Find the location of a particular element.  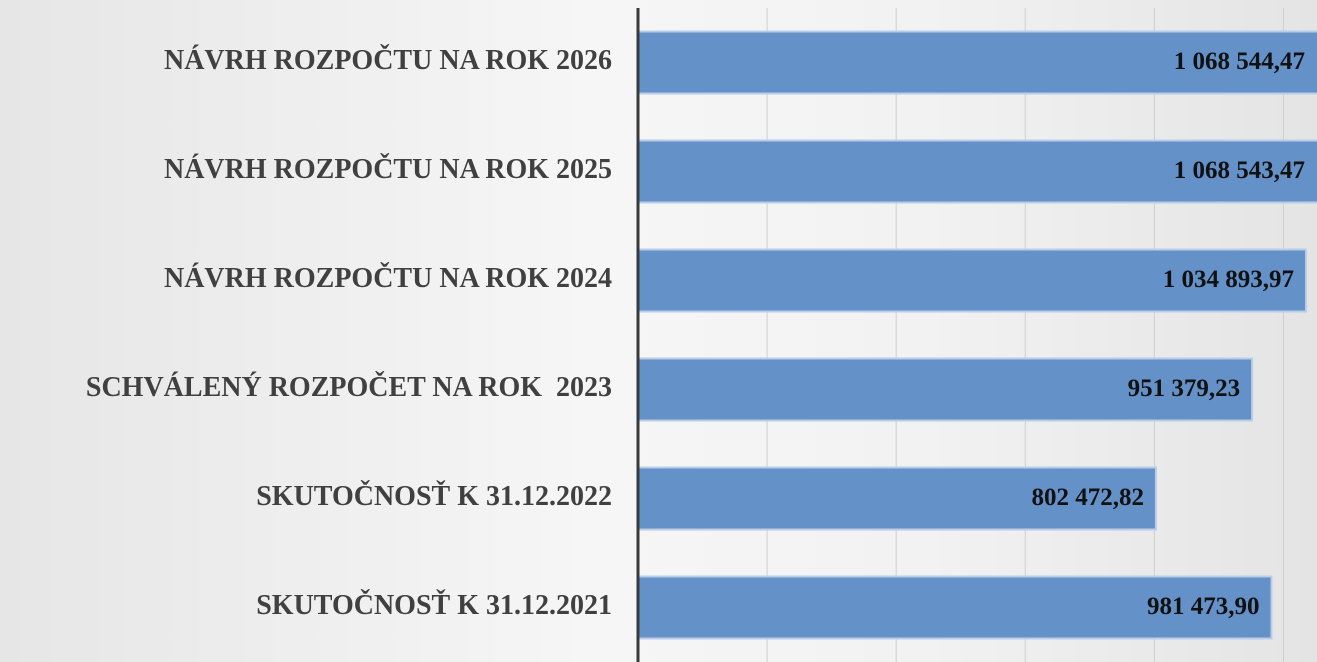

category-label: SKUTOČNOSŤ K 31.12.2021 is located at coordinates (434, 605).